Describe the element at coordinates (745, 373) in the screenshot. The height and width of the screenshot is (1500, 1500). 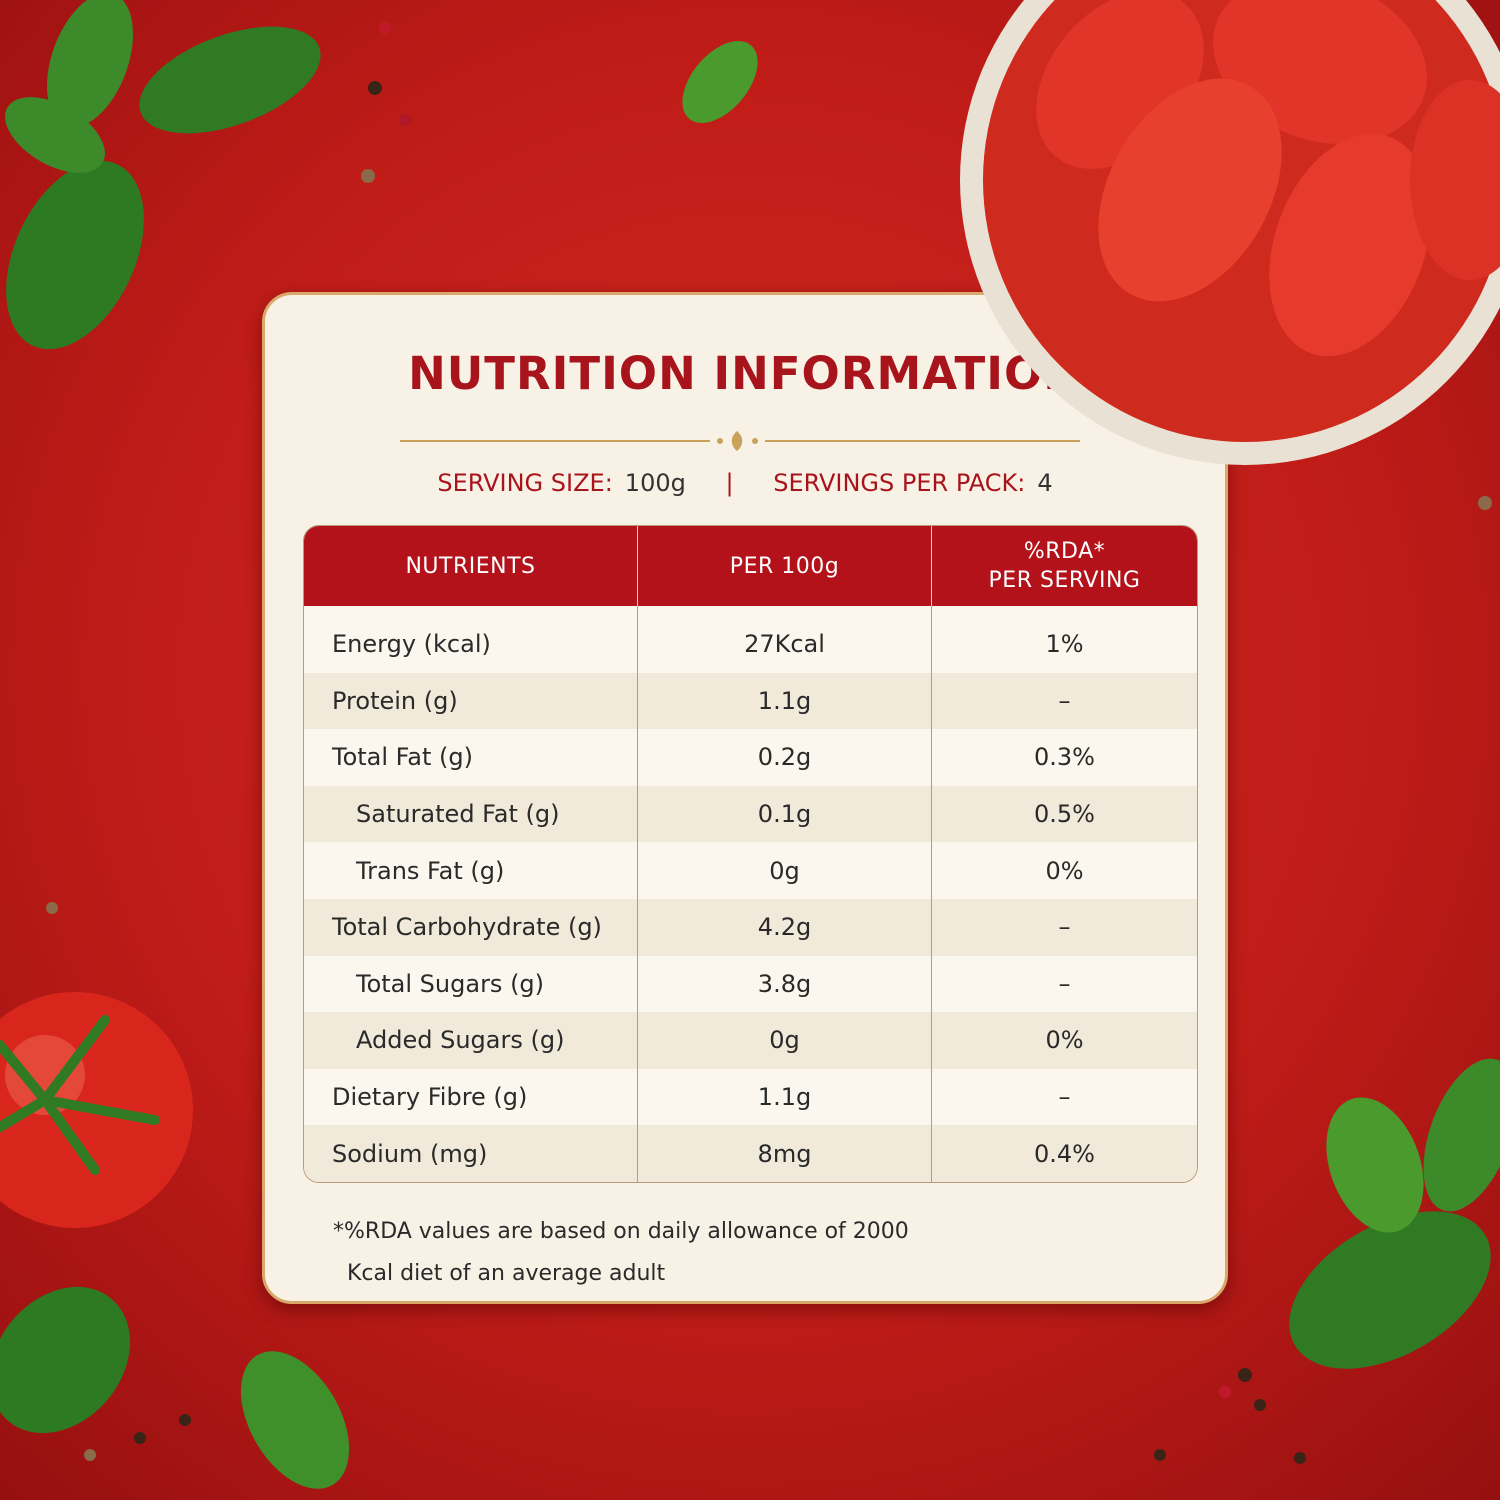
I see `title: NUTRITION INFORMATION` at that location.